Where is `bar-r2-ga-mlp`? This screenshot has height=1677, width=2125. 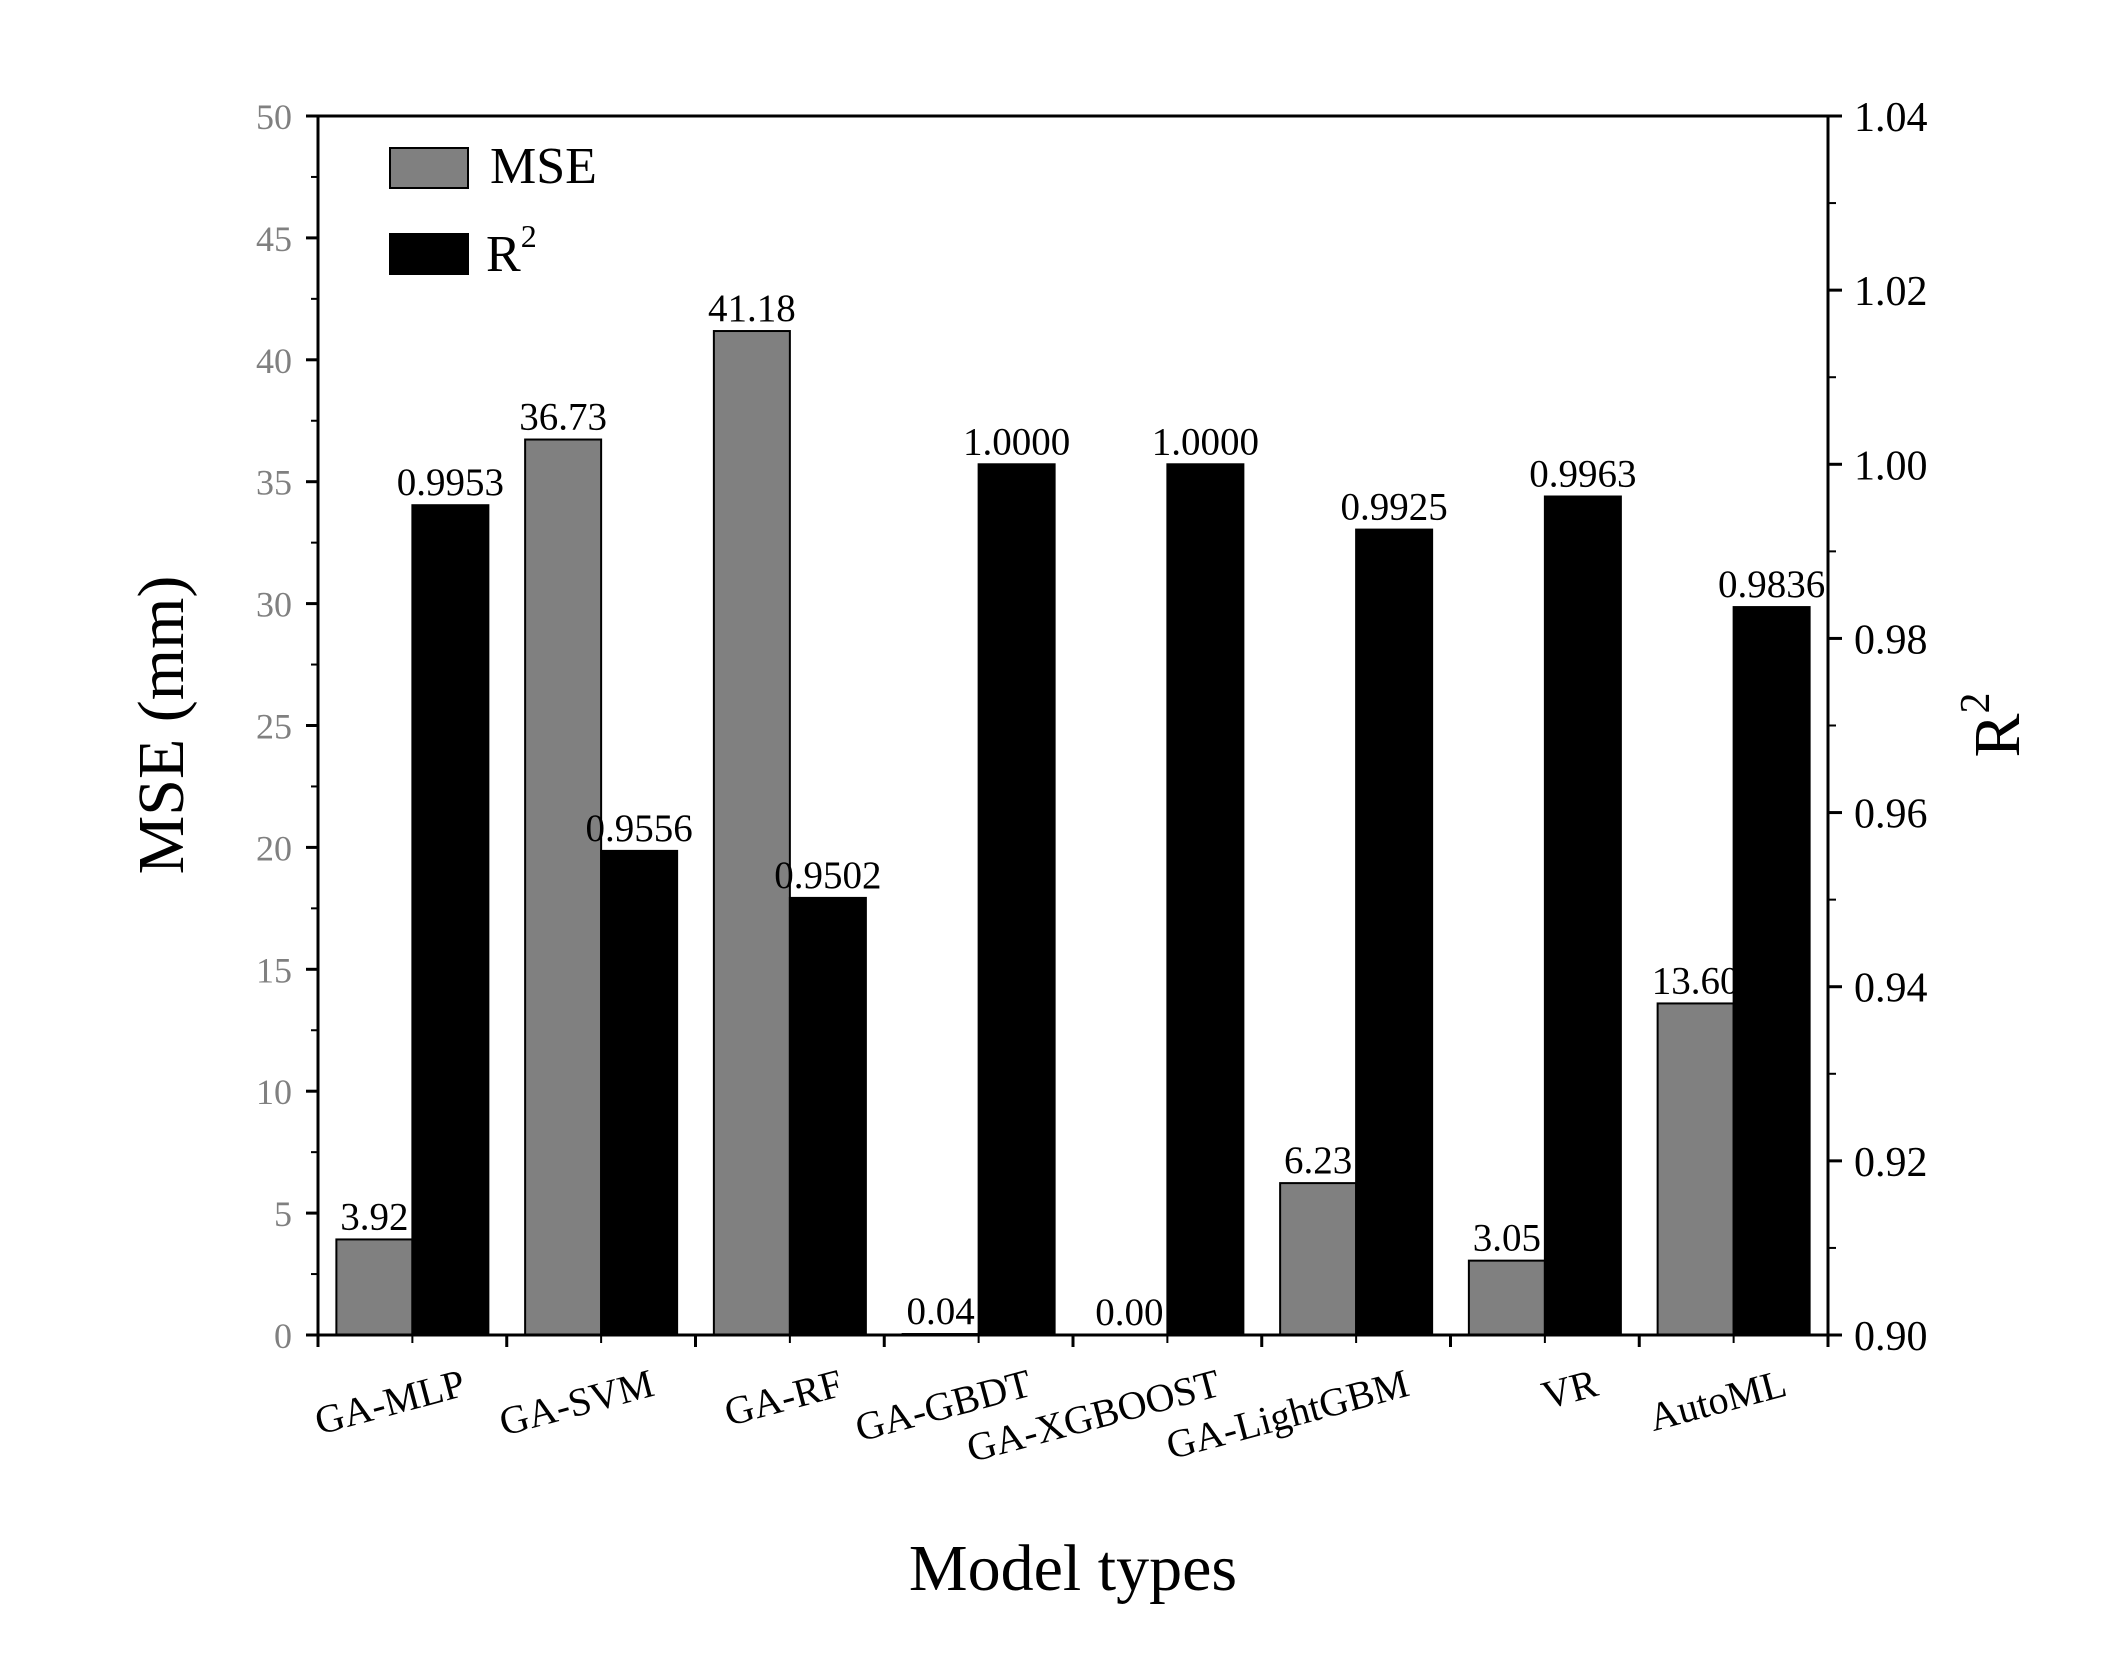 bar-r2-ga-mlp is located at coordinates (450, 920).